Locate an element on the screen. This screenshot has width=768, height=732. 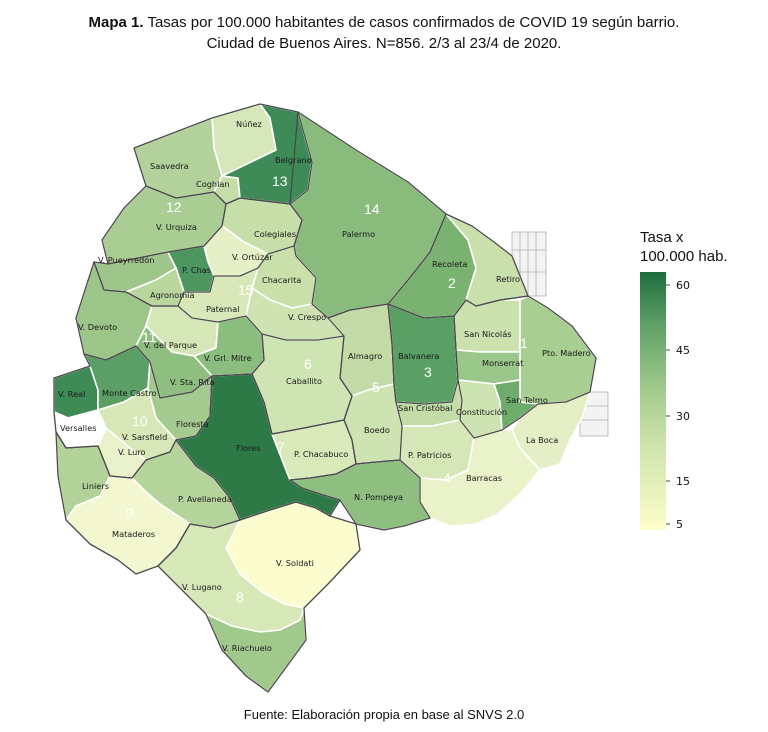
barrio-label-nunez: Núñez is located at coordinates (249, 124).